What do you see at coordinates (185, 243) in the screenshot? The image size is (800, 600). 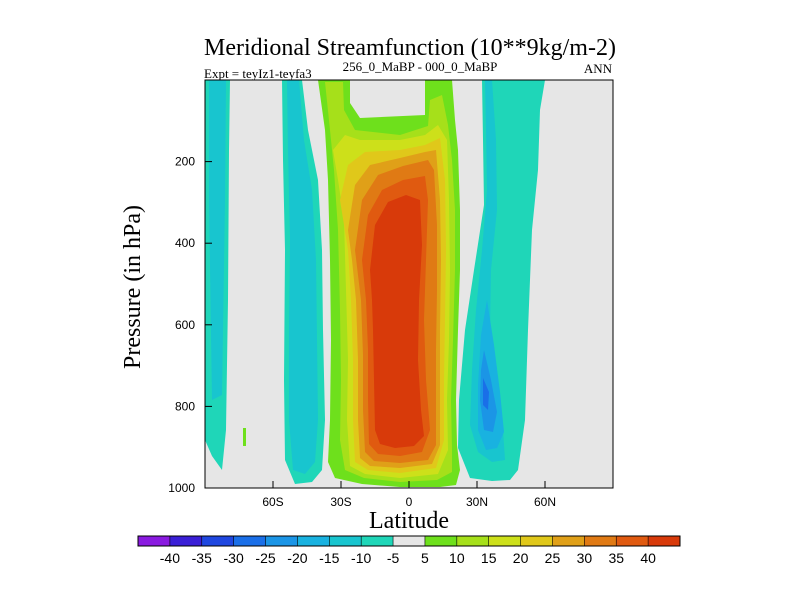 I see `y-tick-label: 400` at bounding box center [185, 243].